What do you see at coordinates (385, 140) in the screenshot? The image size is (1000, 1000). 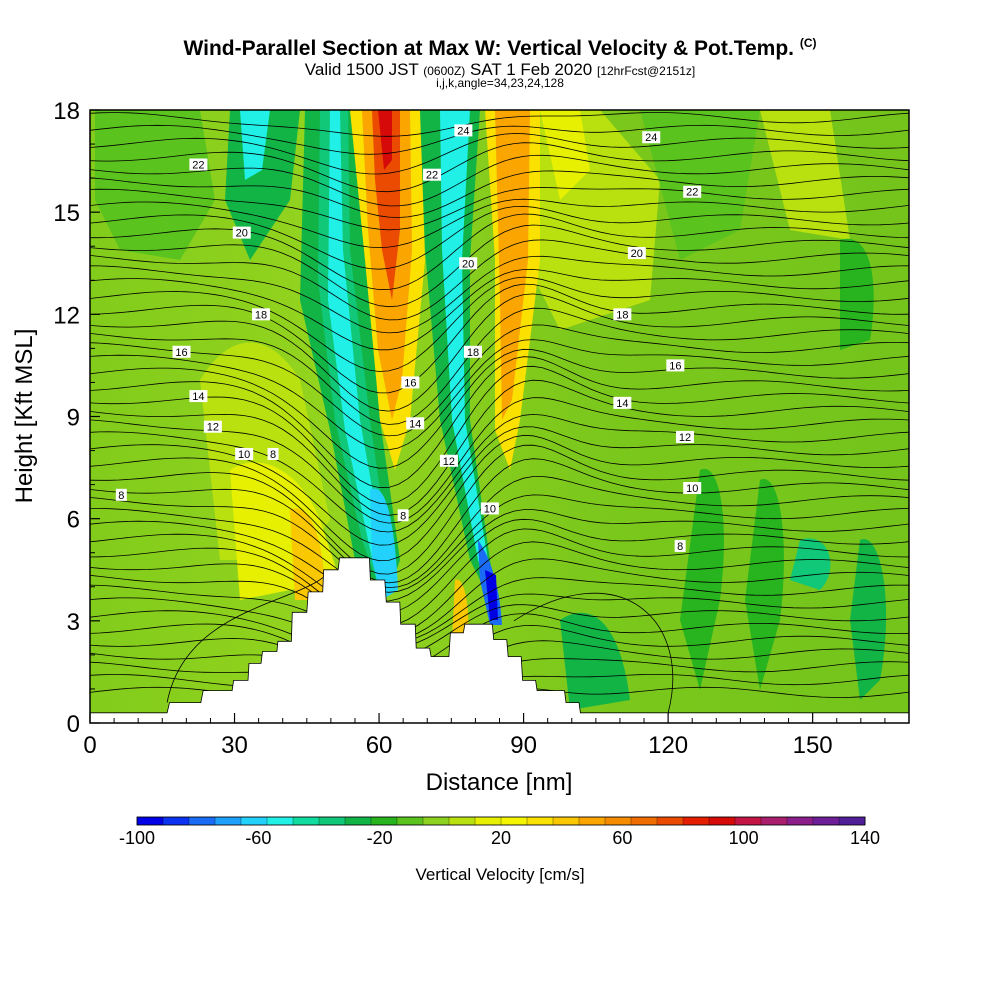 I see `updraft-band-max` at bounding box center [385, 140].